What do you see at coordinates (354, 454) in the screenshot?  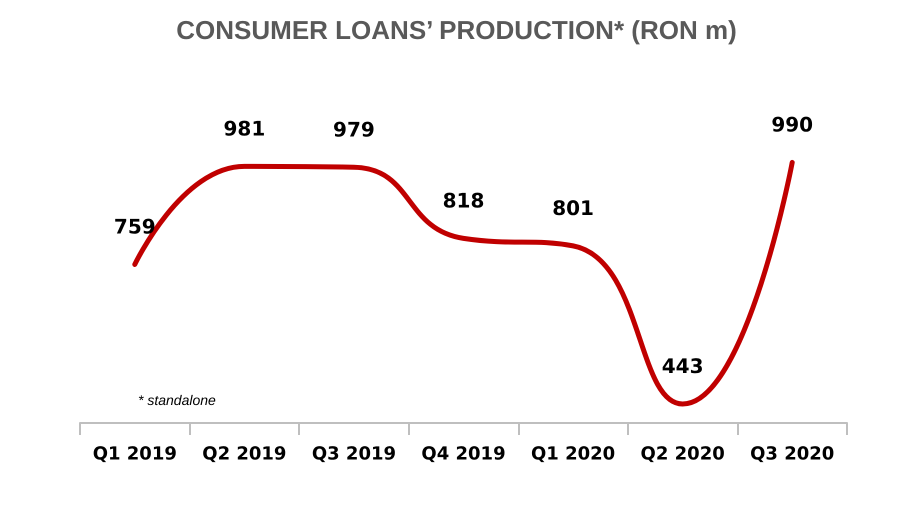 I see `x-tick-label: Q3 2019` at bounding box center [354, 454].